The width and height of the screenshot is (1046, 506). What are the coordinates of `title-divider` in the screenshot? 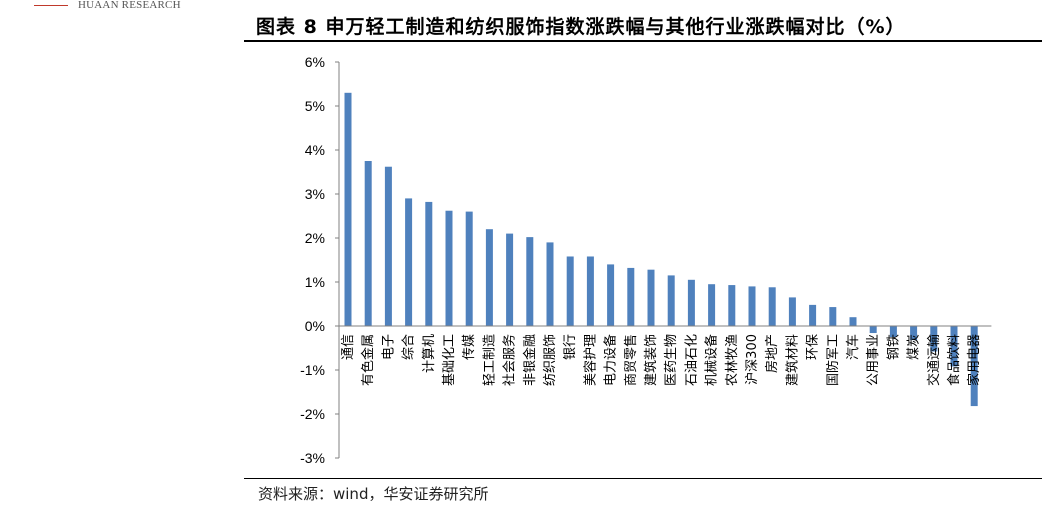 It's located at (643, 41).